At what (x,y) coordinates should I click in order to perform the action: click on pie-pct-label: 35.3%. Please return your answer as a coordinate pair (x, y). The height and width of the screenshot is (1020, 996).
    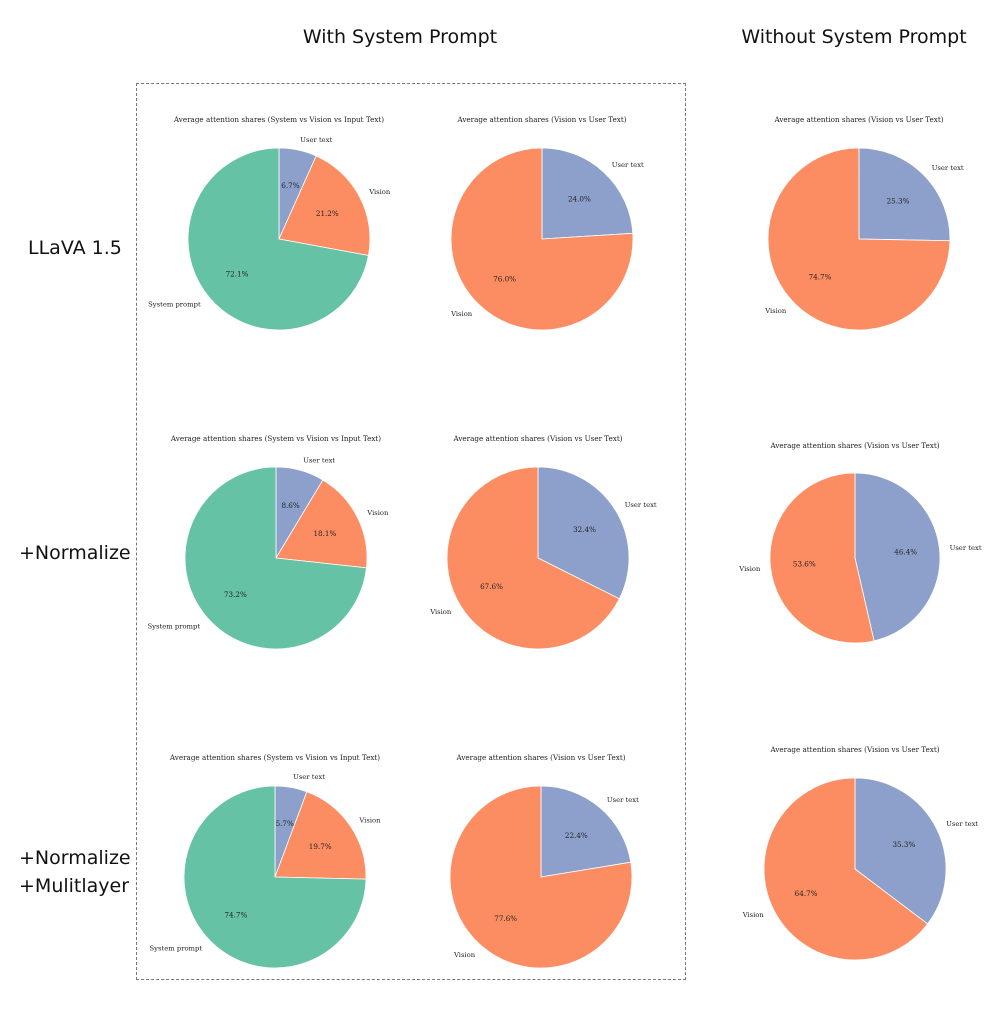
    Looking at the image, I should click on (903, 844).